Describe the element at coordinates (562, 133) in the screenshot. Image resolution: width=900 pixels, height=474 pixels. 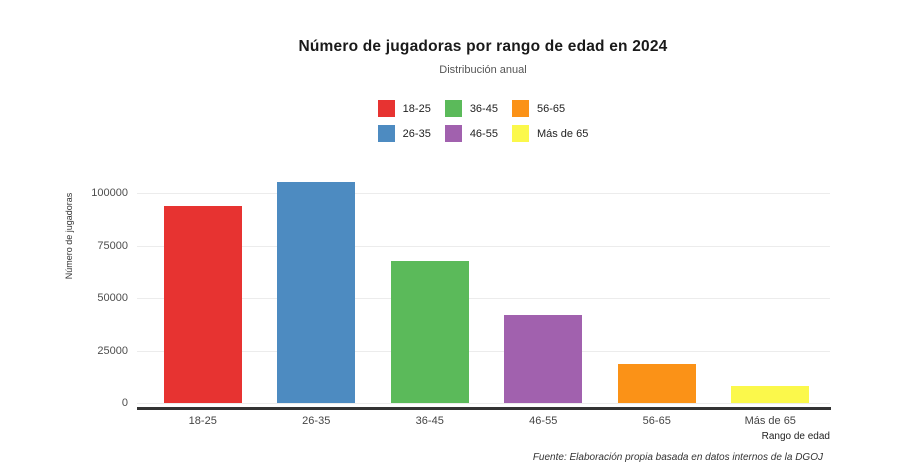
I see `legend-label: Más de 65` at that location.